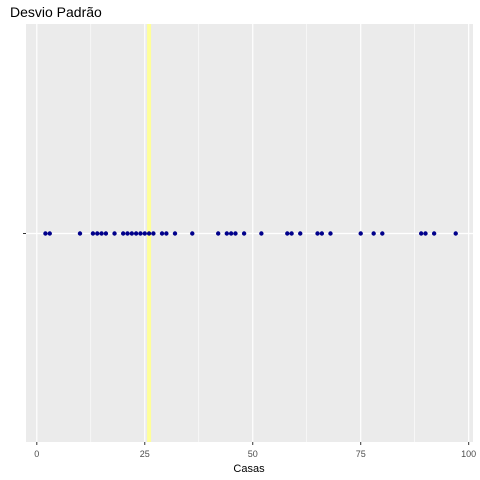 This screenshot has width=480, height=480. I want to click on x-tick-label: 25, so click(145, 454).